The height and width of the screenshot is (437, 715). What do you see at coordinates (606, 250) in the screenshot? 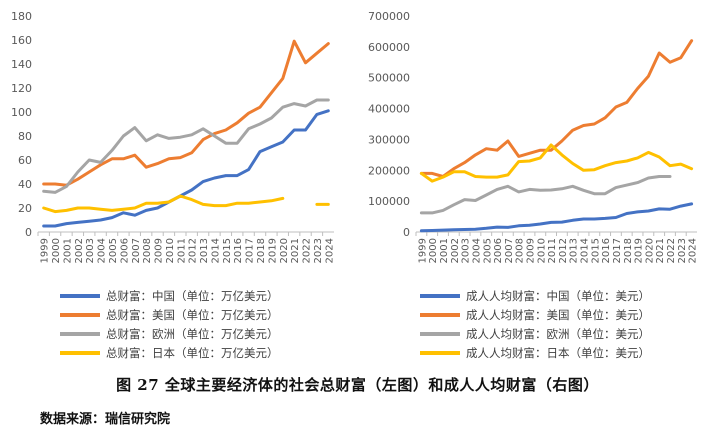
I see `chart1-x-tick-label-17: 2016` at bounding box center [606, 250].